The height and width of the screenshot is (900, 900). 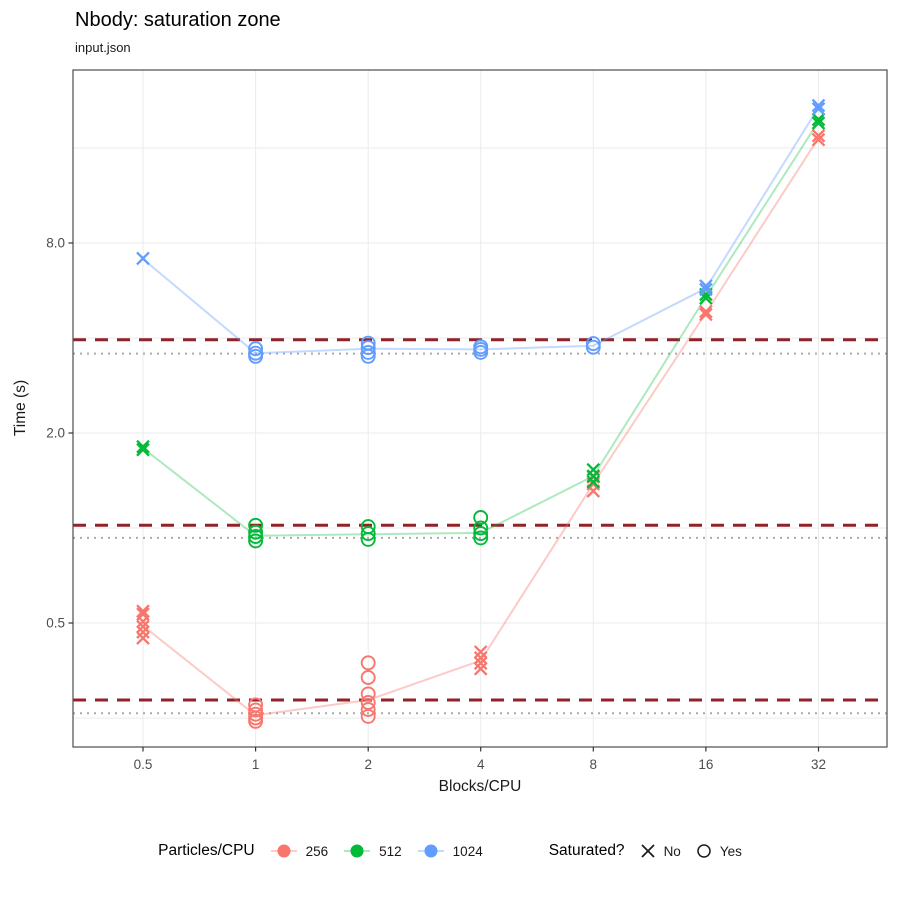 What do you see at coordinates (55, 623) in the screenshot?
I see `y-tick-label: 0.5` at bounding box center [55, 623].